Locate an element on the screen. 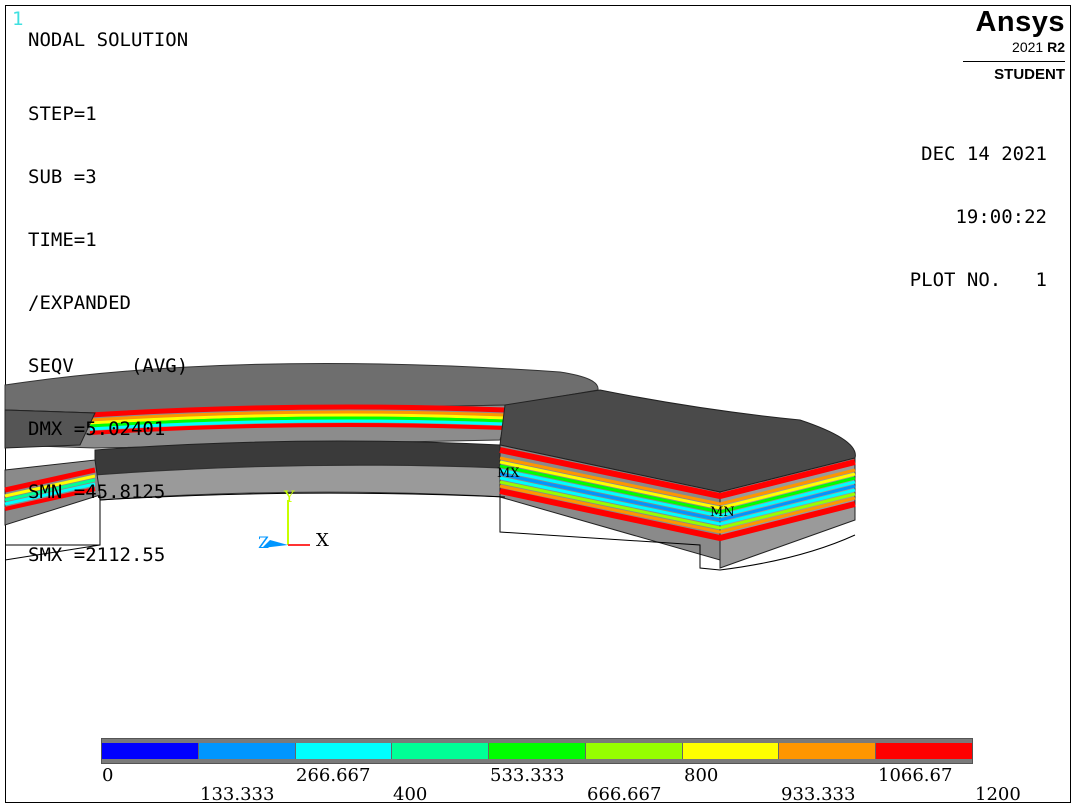 The width and height of the screenshot is (1077, 810). legend-label-top: 266.667 is located at coordinates (333, 775).